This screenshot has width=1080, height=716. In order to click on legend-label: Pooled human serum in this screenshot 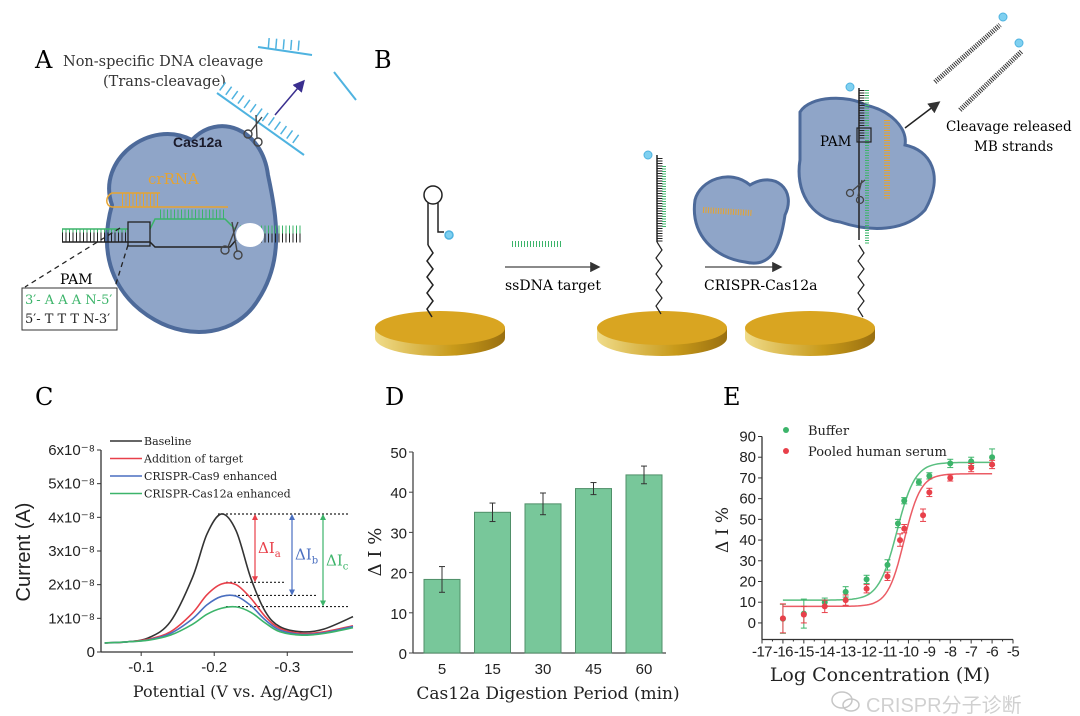, I will do `click(877, 452)`.